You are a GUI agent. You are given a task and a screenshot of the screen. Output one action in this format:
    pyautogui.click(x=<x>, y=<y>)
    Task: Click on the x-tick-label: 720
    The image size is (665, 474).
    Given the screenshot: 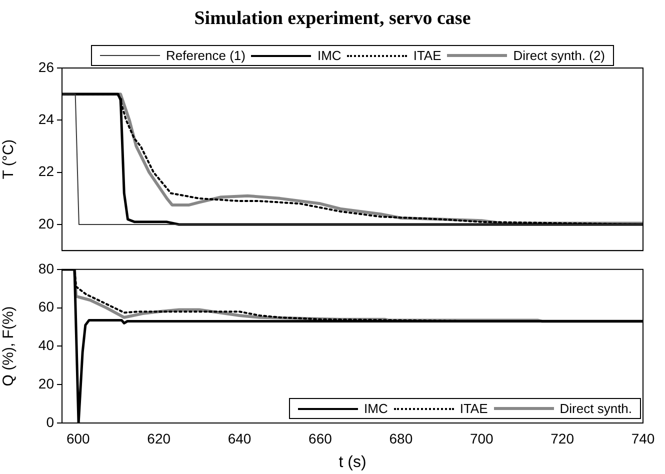 What is the action you would take?
    pyautogui.click(x=562, y=438)
    